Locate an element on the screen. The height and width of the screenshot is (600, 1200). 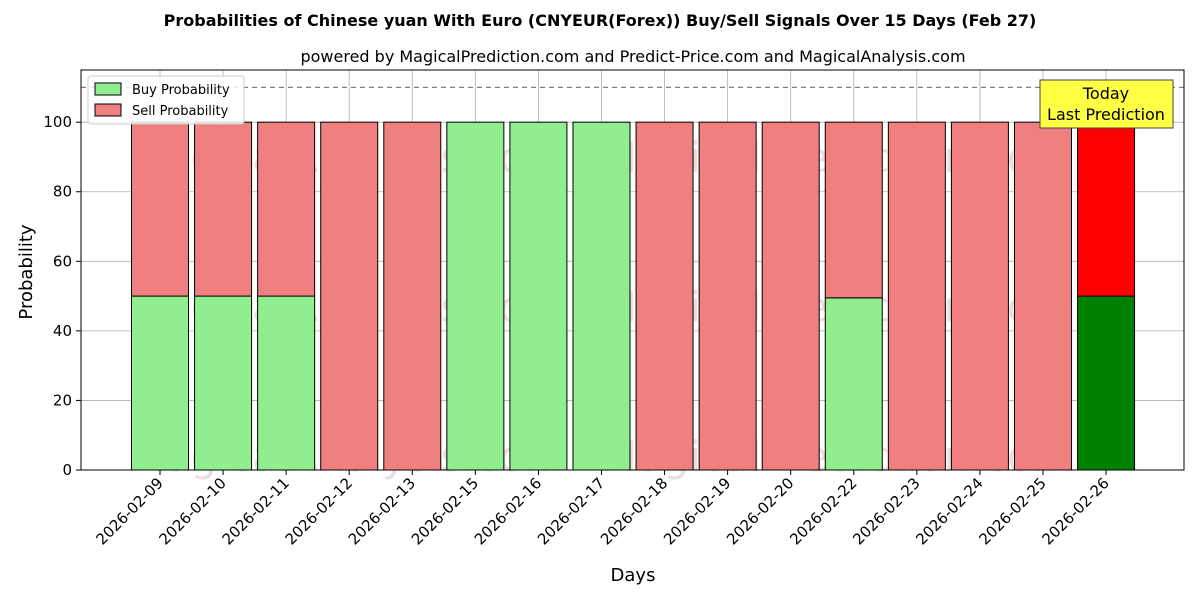
legend-label-sell: Sell Probability is located at coordinates (180, 111).